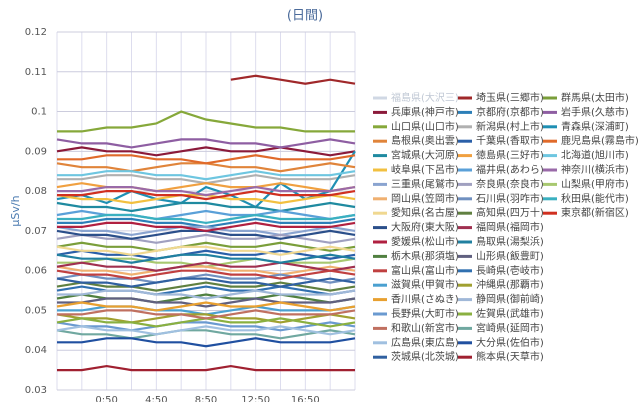 The width and height of the screenshot is (640, 402). Describe the element at coordinates (510, 270) in the screenshot. I see `legend-label: 長崎県(壱岐市)` at that location.